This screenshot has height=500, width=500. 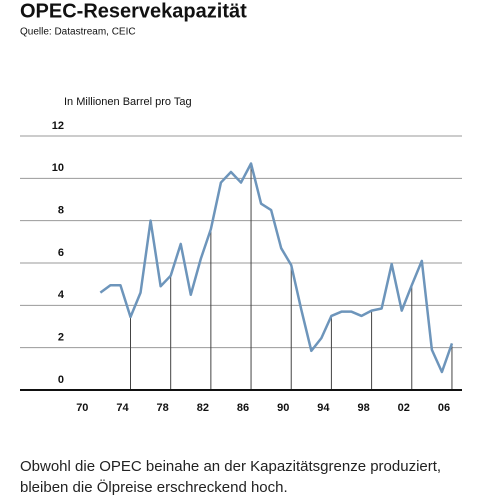 I want to click on x-tick-label: 70, so click(x=82, y=408).